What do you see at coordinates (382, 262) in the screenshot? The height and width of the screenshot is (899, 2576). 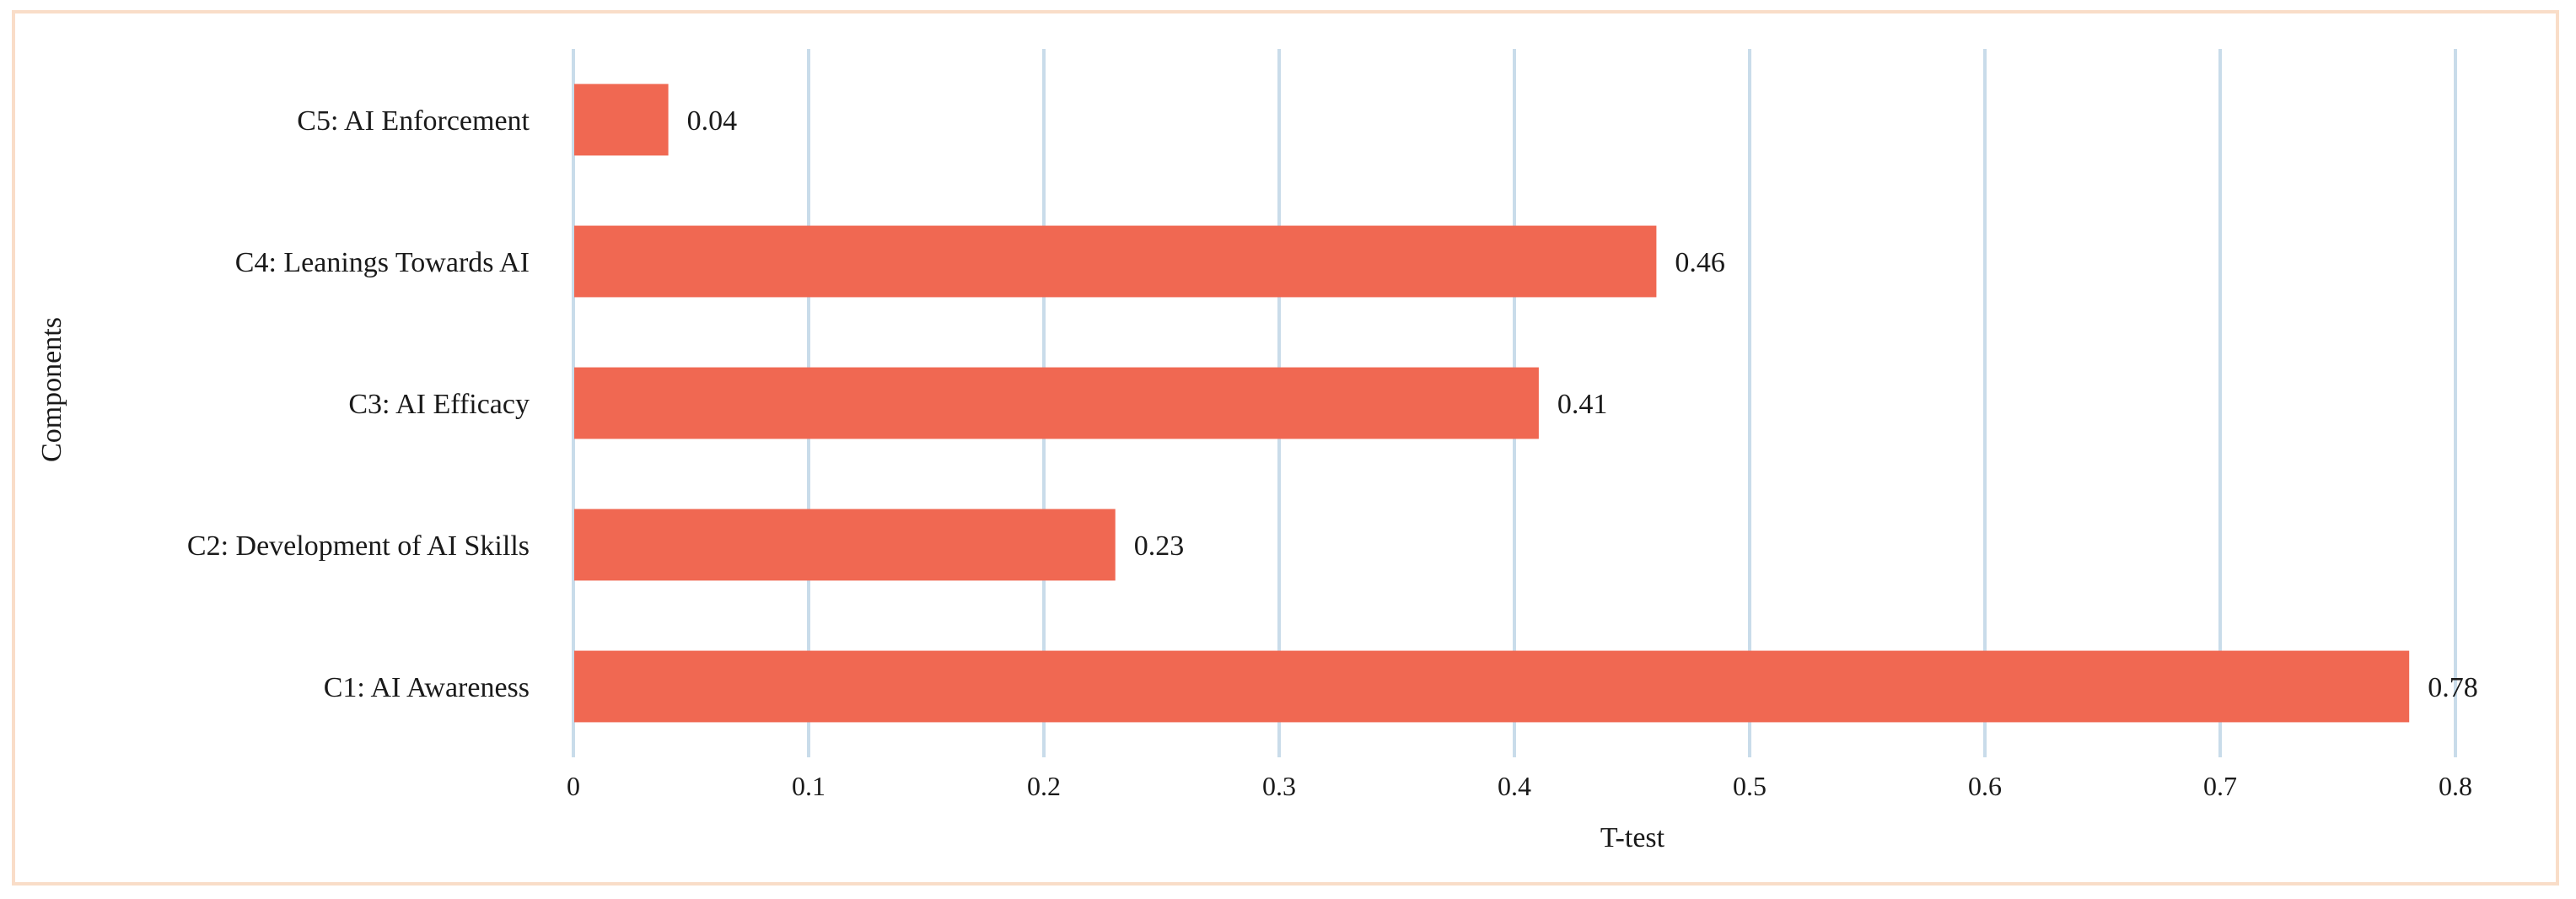 I see `category-label: C4: Leanings Towards AI` at bounding box center [382, 262].